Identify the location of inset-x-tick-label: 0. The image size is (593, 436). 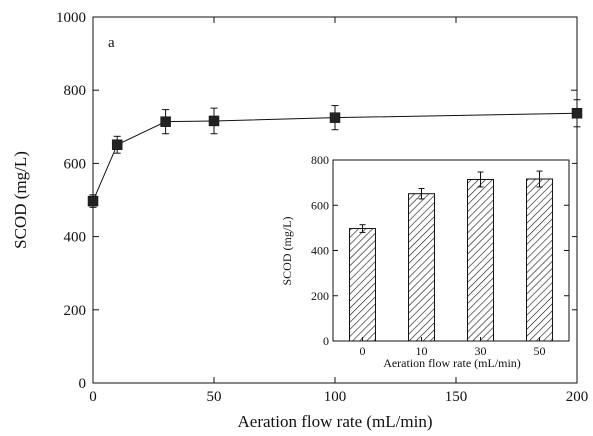
(363, 351).